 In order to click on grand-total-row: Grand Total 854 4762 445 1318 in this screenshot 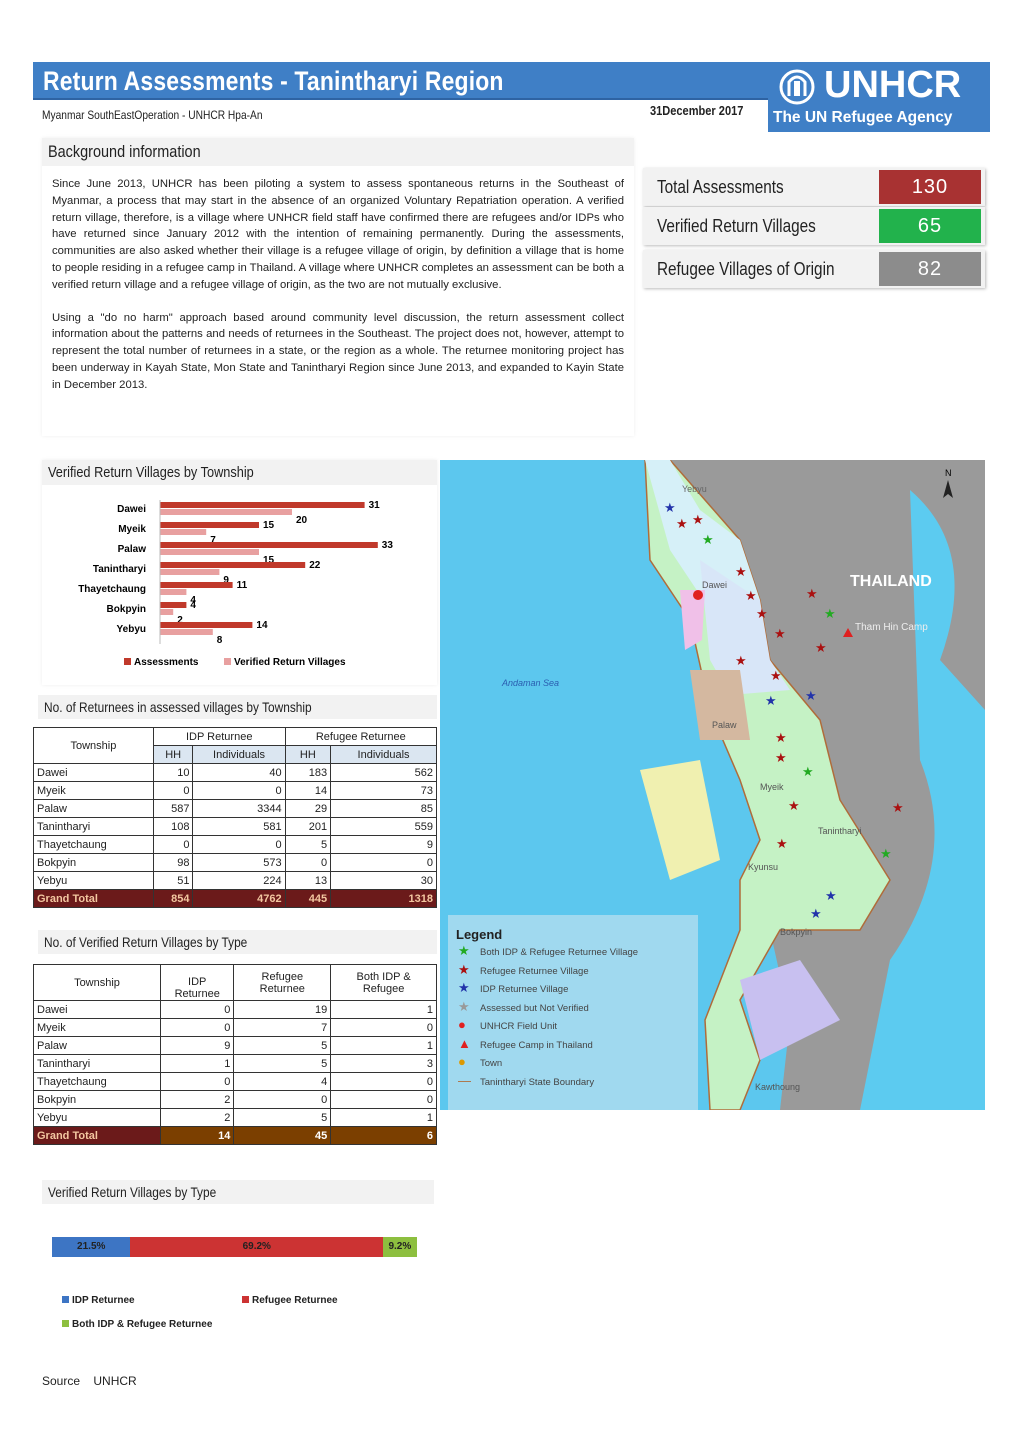, I will do `click(235, 898)`.